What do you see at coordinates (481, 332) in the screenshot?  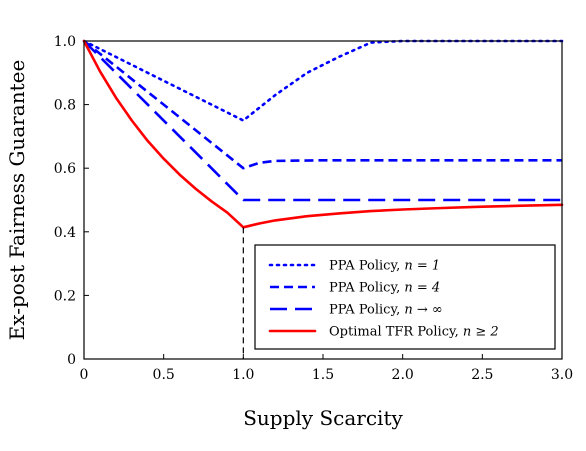 I see `legend-label-math: n ≥ 2` at bounding box center [481, 332].